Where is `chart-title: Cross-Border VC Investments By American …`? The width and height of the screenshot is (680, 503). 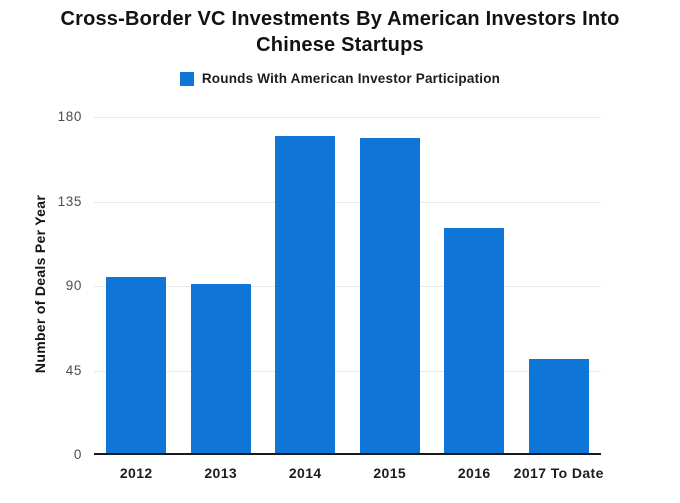 chart-title: Cross-Border VC Investments By American … is located at coordinates (340, 32).